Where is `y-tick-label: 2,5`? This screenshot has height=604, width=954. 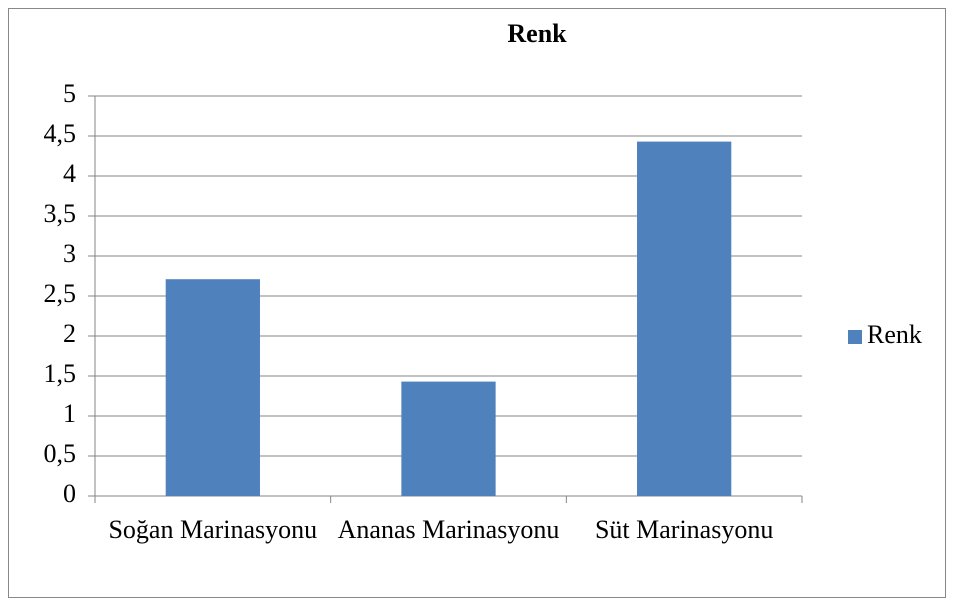 y-tick-label: 2,5 is located at coordinates (60, 293).